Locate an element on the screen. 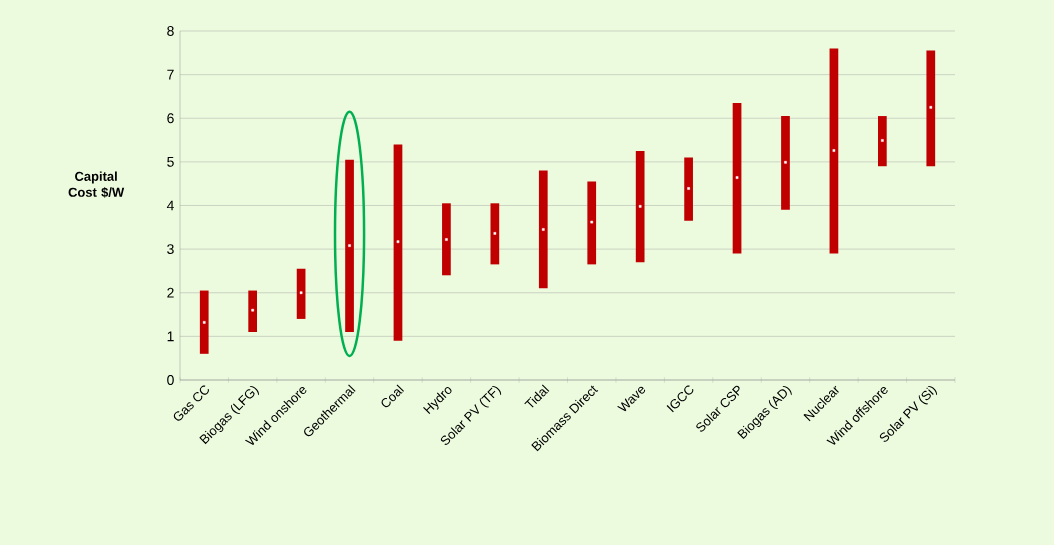  x-tick-label: Gas CC is located at coordinates (191, 403).